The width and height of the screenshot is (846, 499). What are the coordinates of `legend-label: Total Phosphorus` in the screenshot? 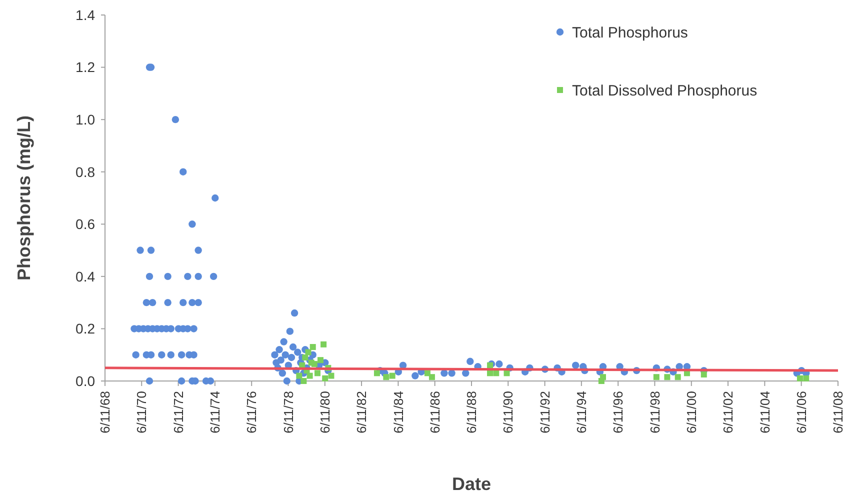 It's located at (630, 33).